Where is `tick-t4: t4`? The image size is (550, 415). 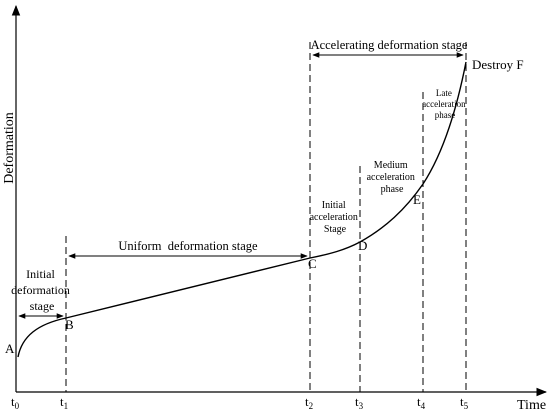 tick-t4: t4 is located at coordinates (421, 402).